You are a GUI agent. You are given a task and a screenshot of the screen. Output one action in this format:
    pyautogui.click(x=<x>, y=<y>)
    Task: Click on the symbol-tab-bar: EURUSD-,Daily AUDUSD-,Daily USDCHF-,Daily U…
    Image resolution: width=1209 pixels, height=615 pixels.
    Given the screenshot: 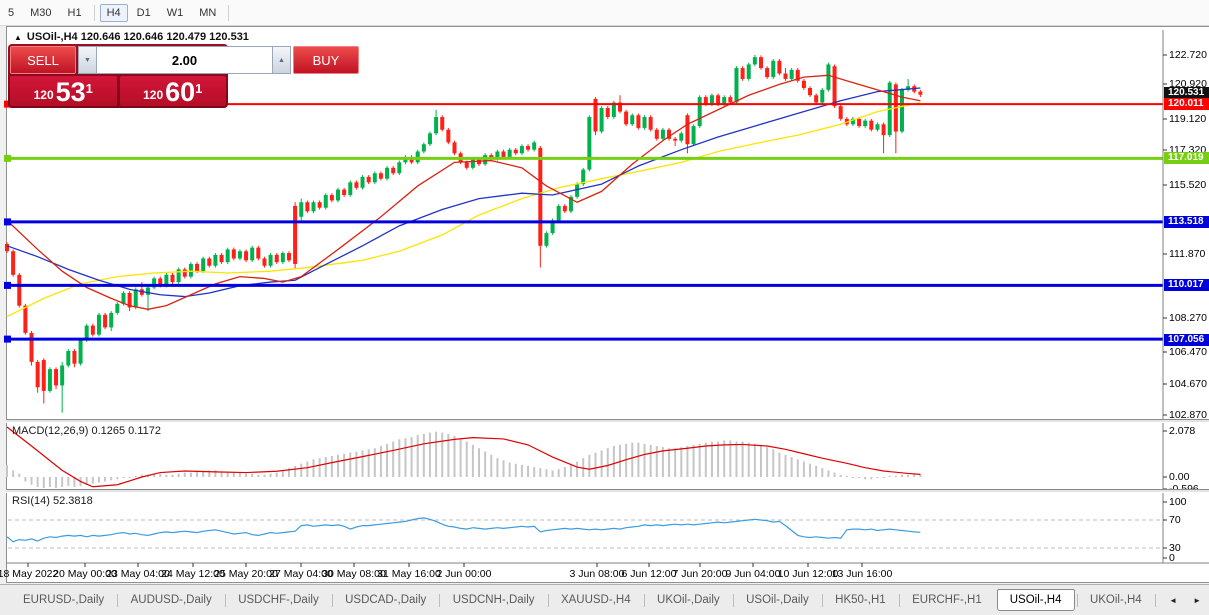 What is the action you would take?
    pyautogui.click(x=604, y=599)
    